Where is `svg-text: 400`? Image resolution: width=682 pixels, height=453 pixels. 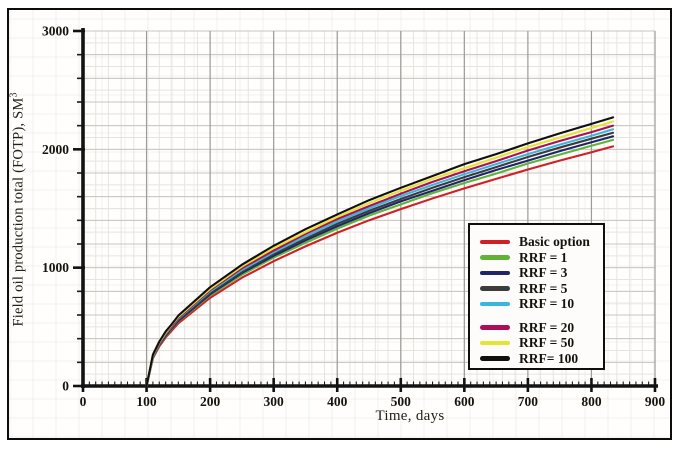
svg-text: 400 is located at coordinates (337, 401).